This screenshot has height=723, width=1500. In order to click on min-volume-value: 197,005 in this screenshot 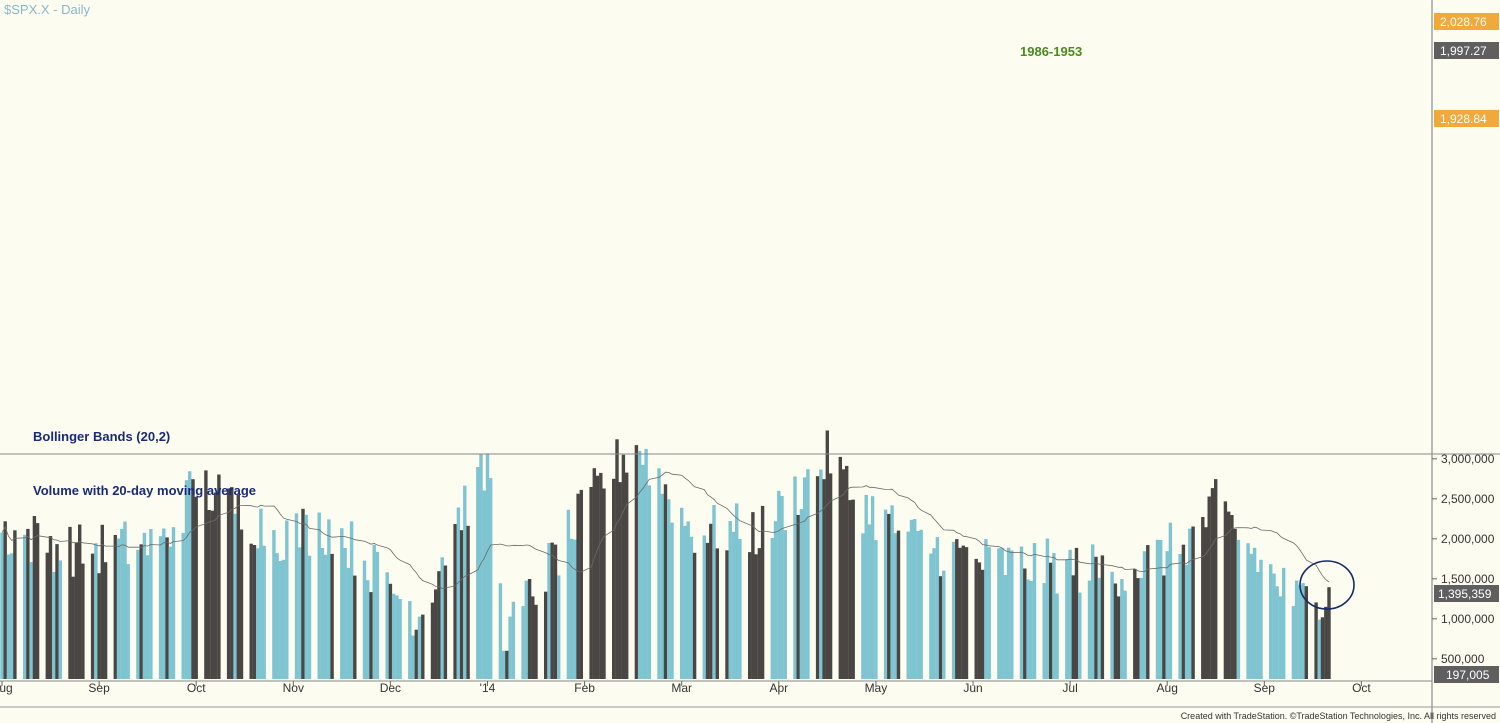, I will do `click(1468, 675)`.